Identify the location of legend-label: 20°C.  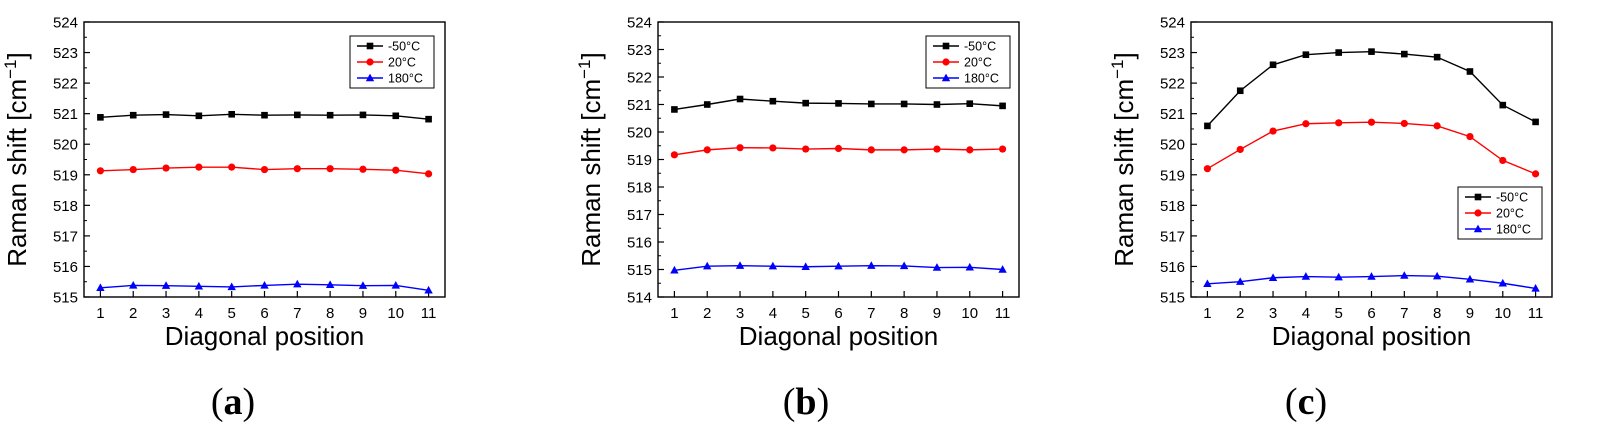
(402, 63).